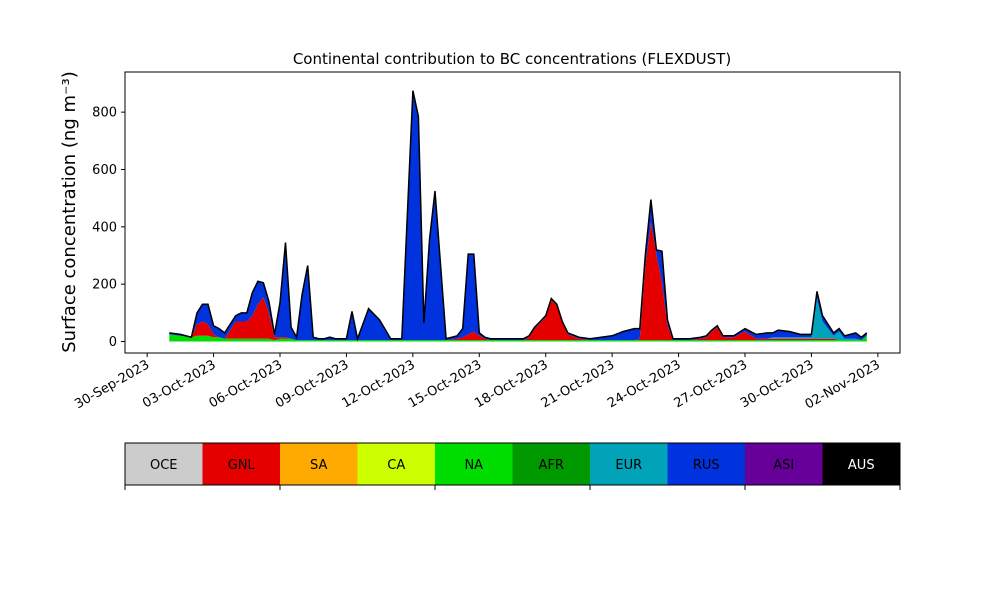 The image size is (1000, 600). I want to click on y-tick-label: 200, so click(104, 285).